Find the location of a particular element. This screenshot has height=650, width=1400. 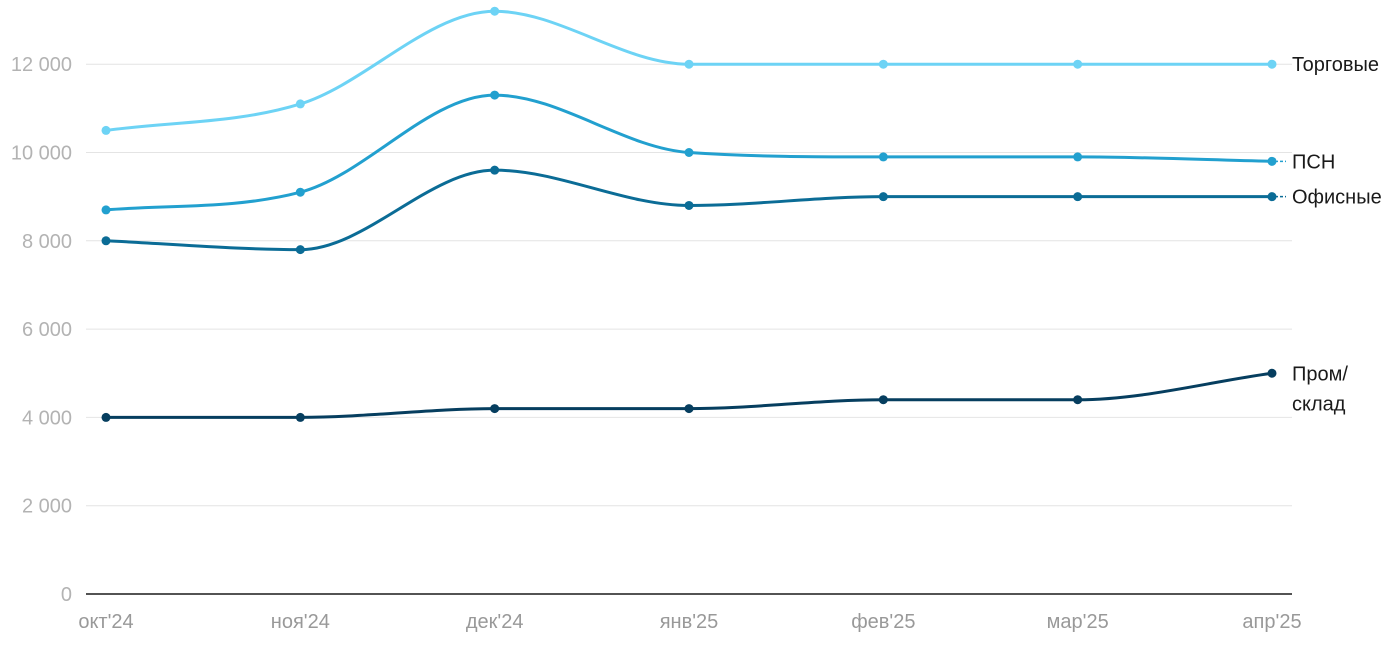

series-label-line: Пром/ is located at coordinates (1320, 374).